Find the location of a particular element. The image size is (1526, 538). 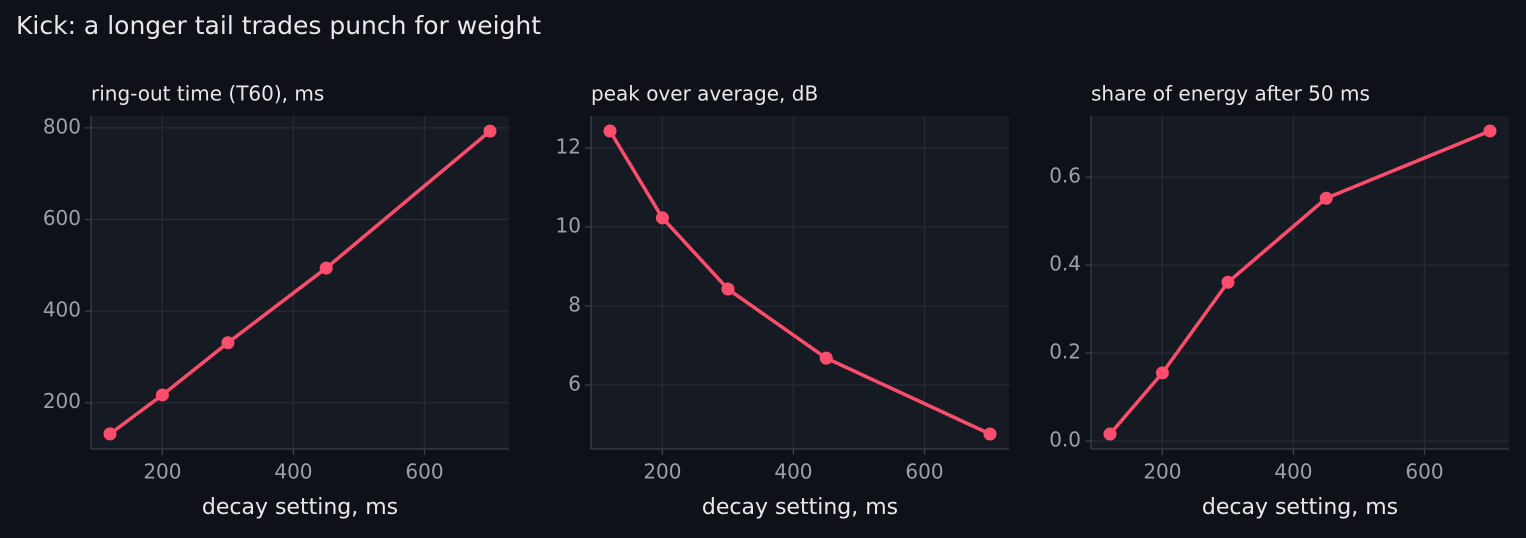

y-tick-label: 800 is located at coordinates (62, 126).